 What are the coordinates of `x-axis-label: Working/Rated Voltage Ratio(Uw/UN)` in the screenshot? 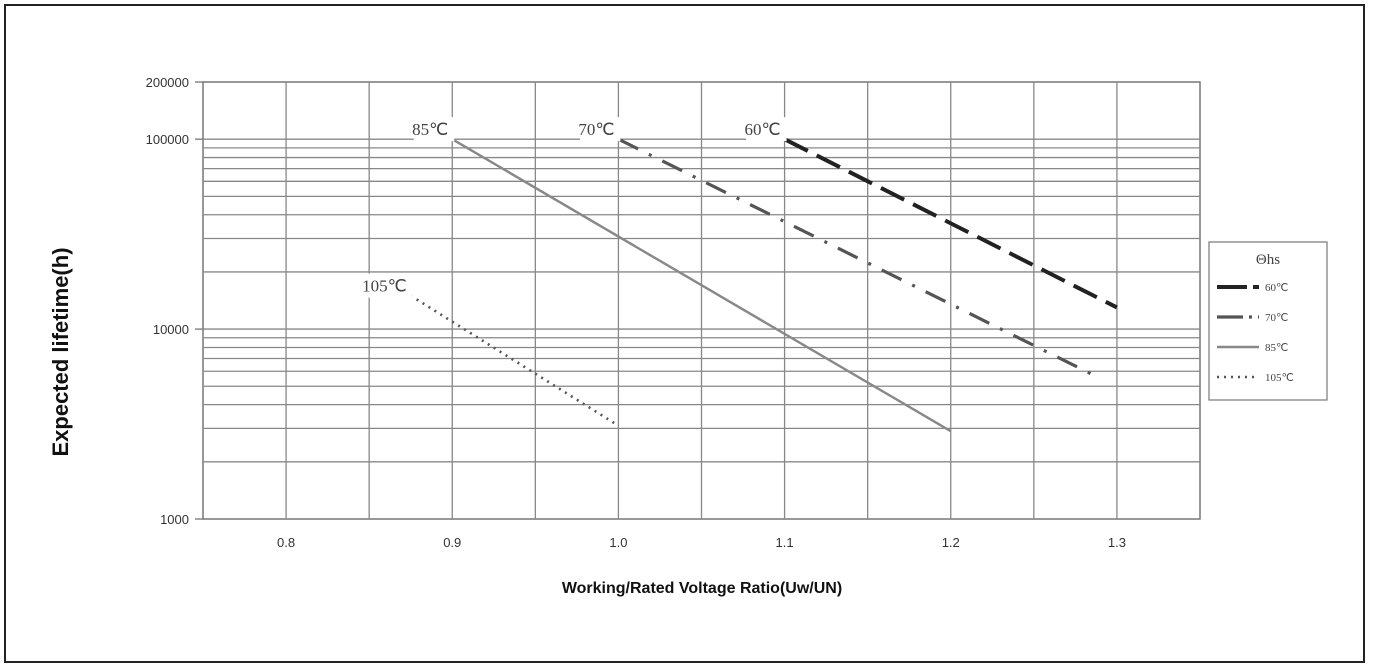 It's located at (702, 588).